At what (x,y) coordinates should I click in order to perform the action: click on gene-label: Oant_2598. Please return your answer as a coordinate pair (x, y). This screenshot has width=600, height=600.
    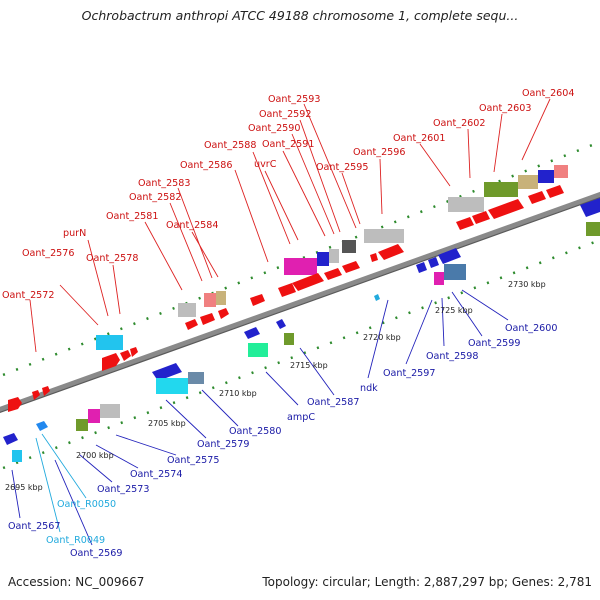
    Looking at the image, I should click on (452, 356).